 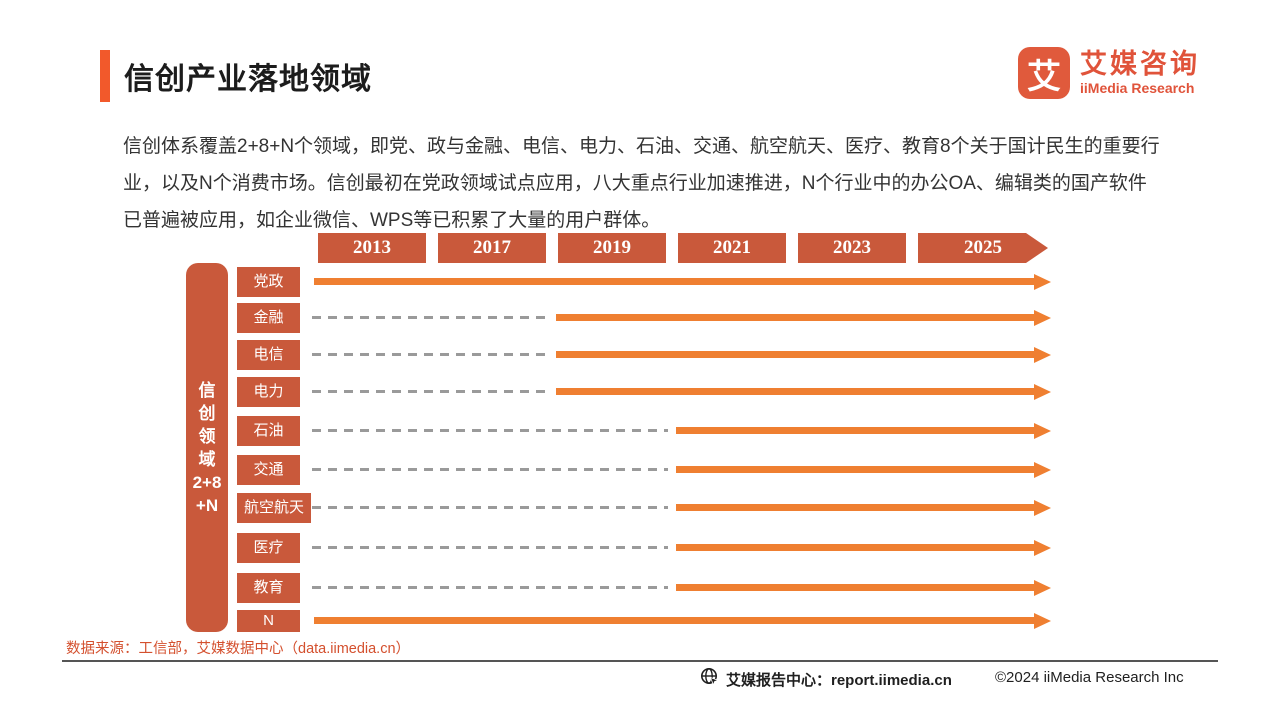 What do you see at coordinates (490, 547) in the screenshot?
I see `timeline-dash-医疗` at bounding box center [490, 547].